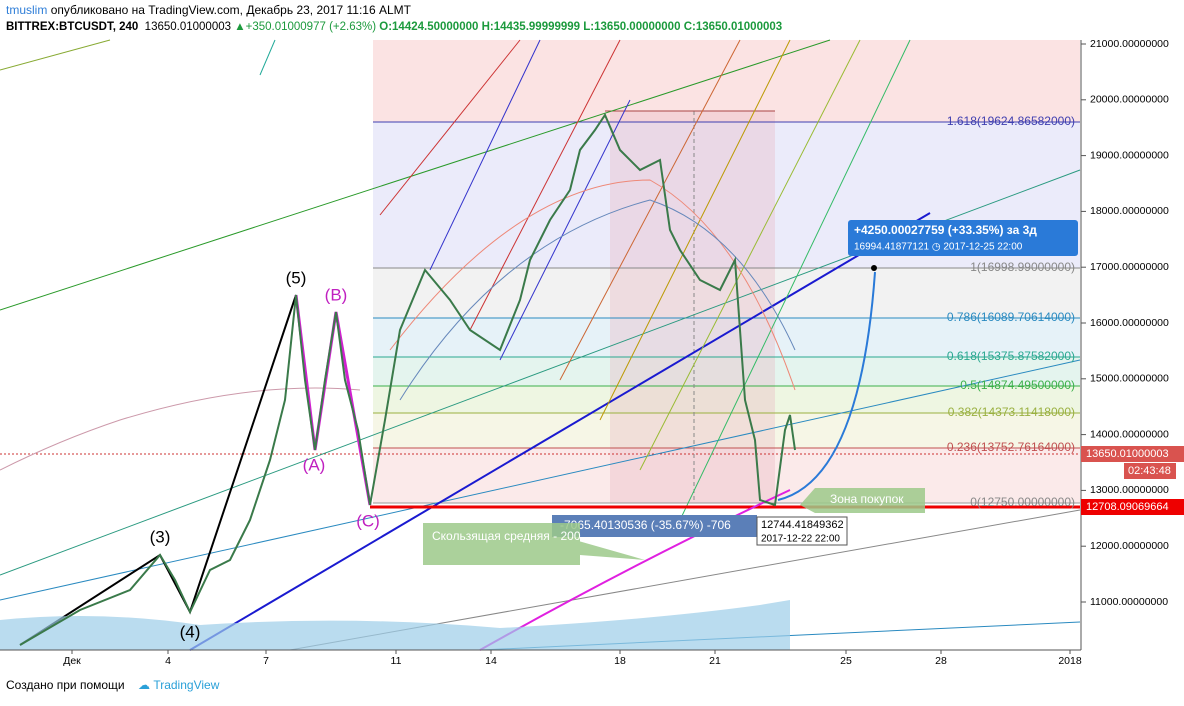  I want to click on low: L:13650.00000000, so click(632, 27).